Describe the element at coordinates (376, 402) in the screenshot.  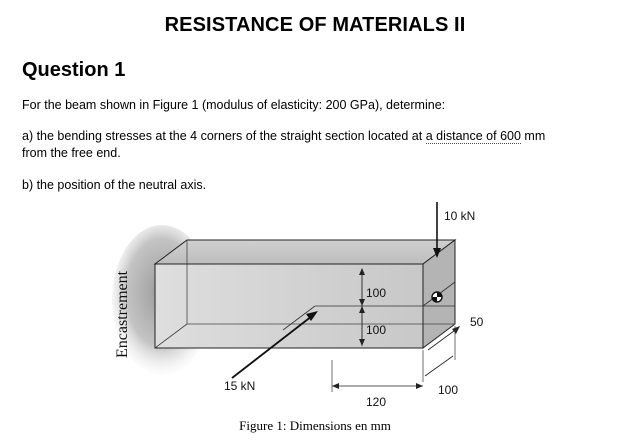
I see `dim-offset: 120` at that location.